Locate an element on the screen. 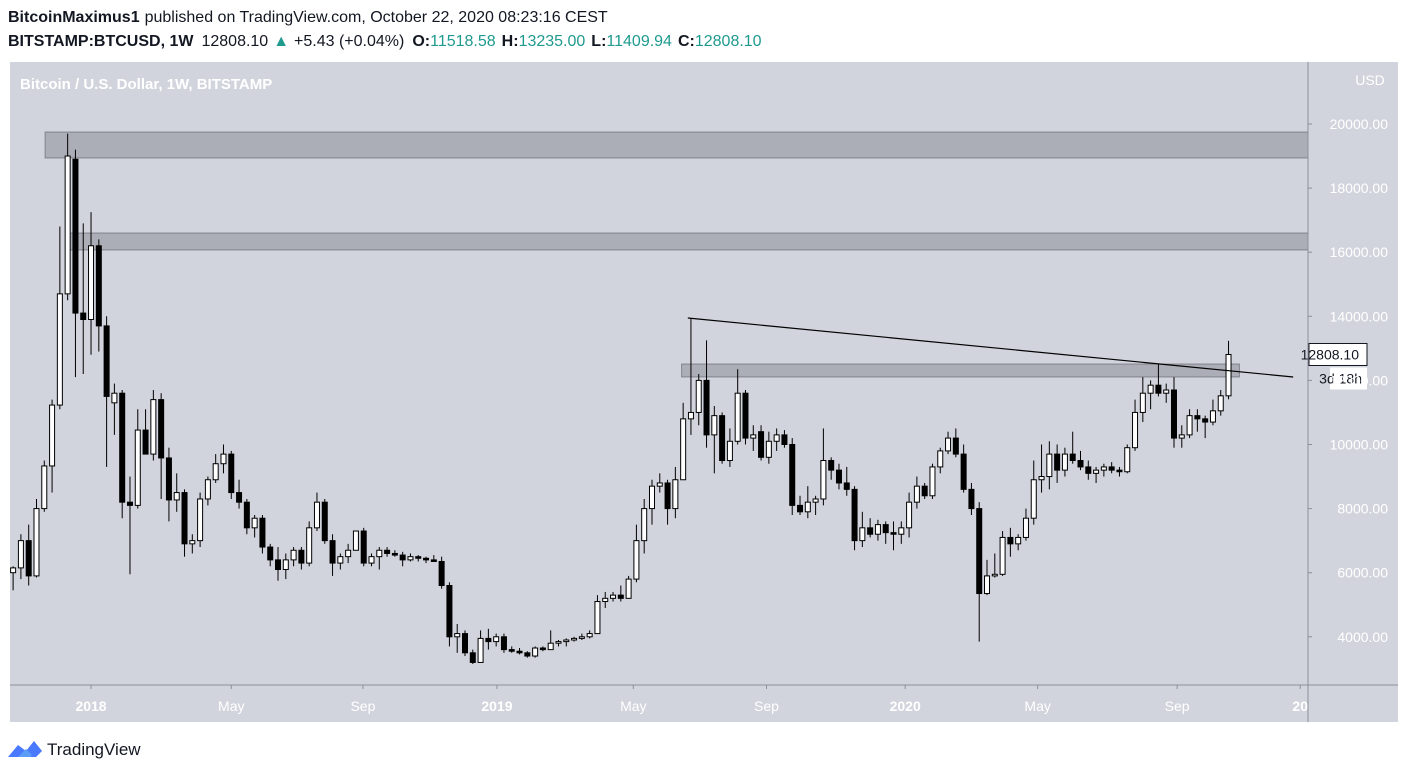  ohlc-value: 11409.94 is located at coordinates (639, 41).